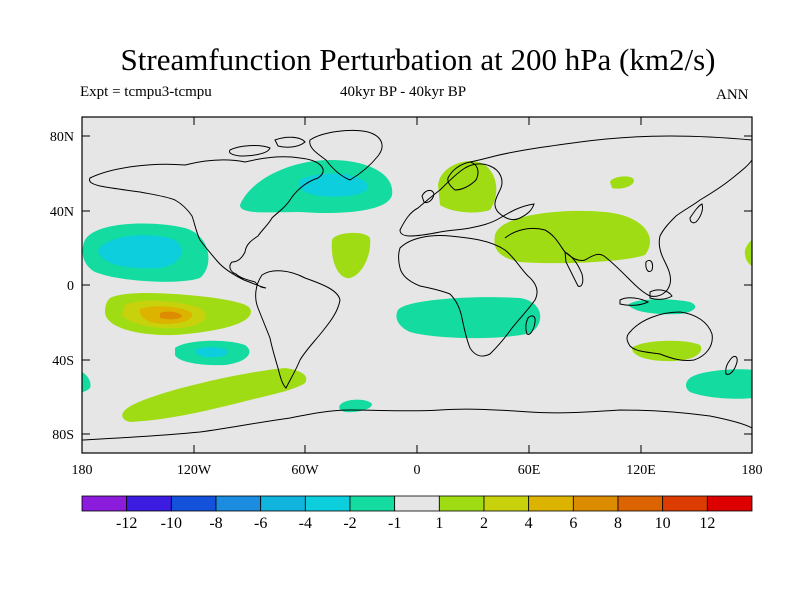 The height and width of the screenshot is (600, 800). Describe the element at coordinates (463, 176) in the screenshot. I see `coast-scandinavia` at that location.